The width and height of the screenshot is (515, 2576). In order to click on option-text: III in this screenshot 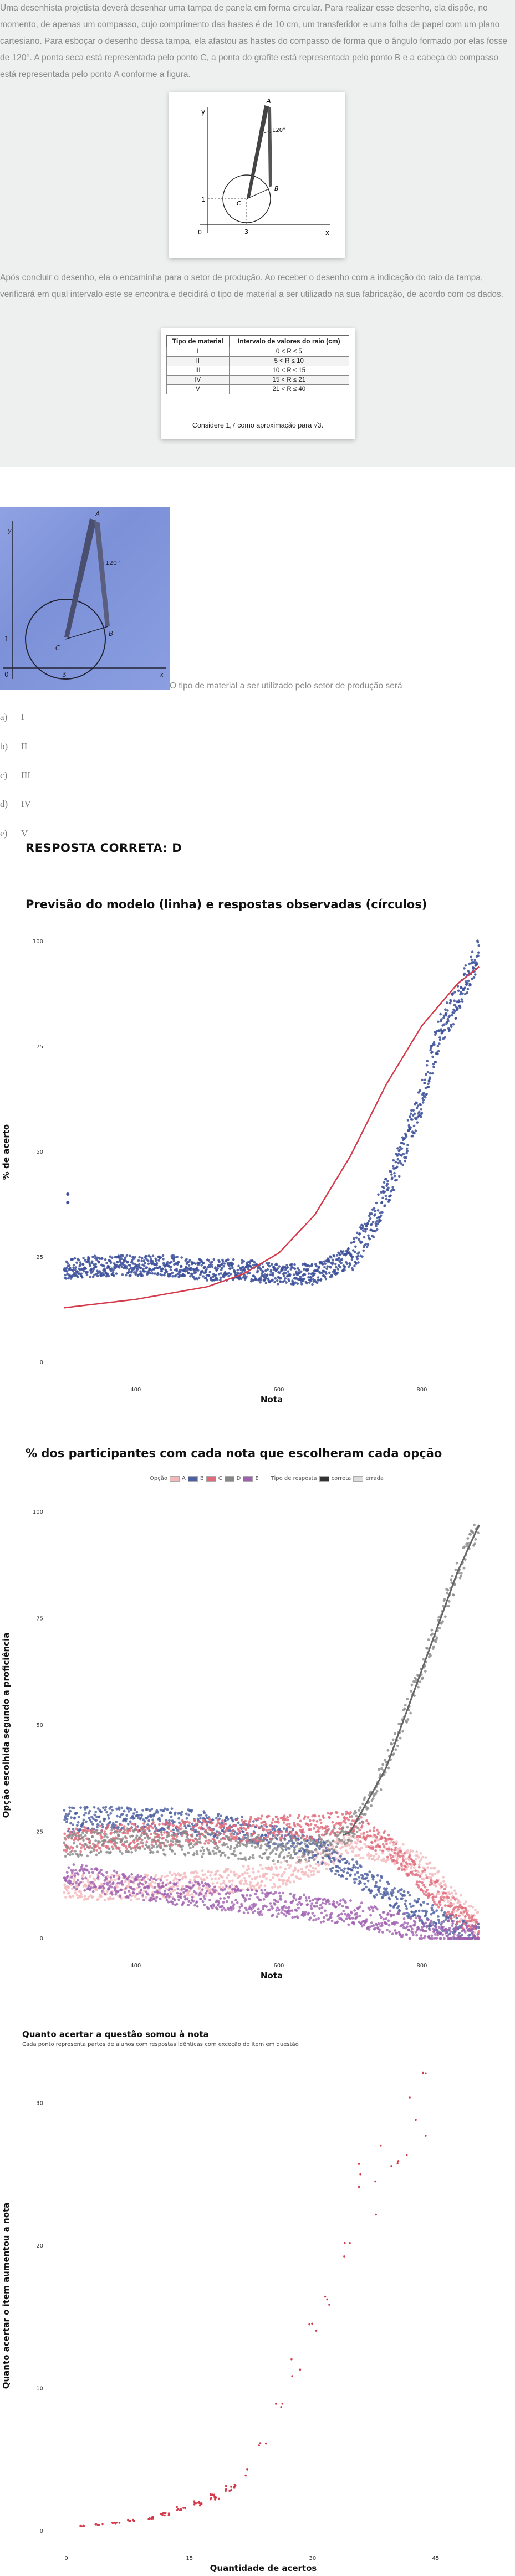, I will do `click(25, 775)`.